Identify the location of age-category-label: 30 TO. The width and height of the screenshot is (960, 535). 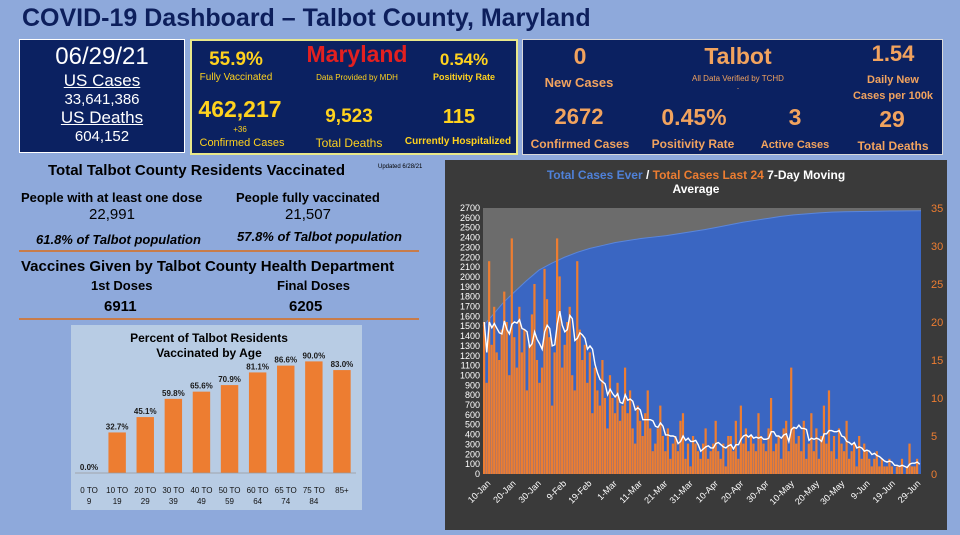
(173, 490).